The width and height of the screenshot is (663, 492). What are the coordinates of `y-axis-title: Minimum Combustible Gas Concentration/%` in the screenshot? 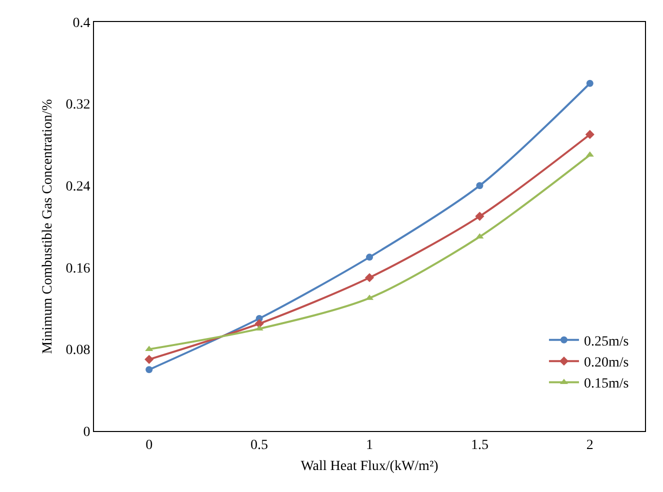 It's located at (48, 226).